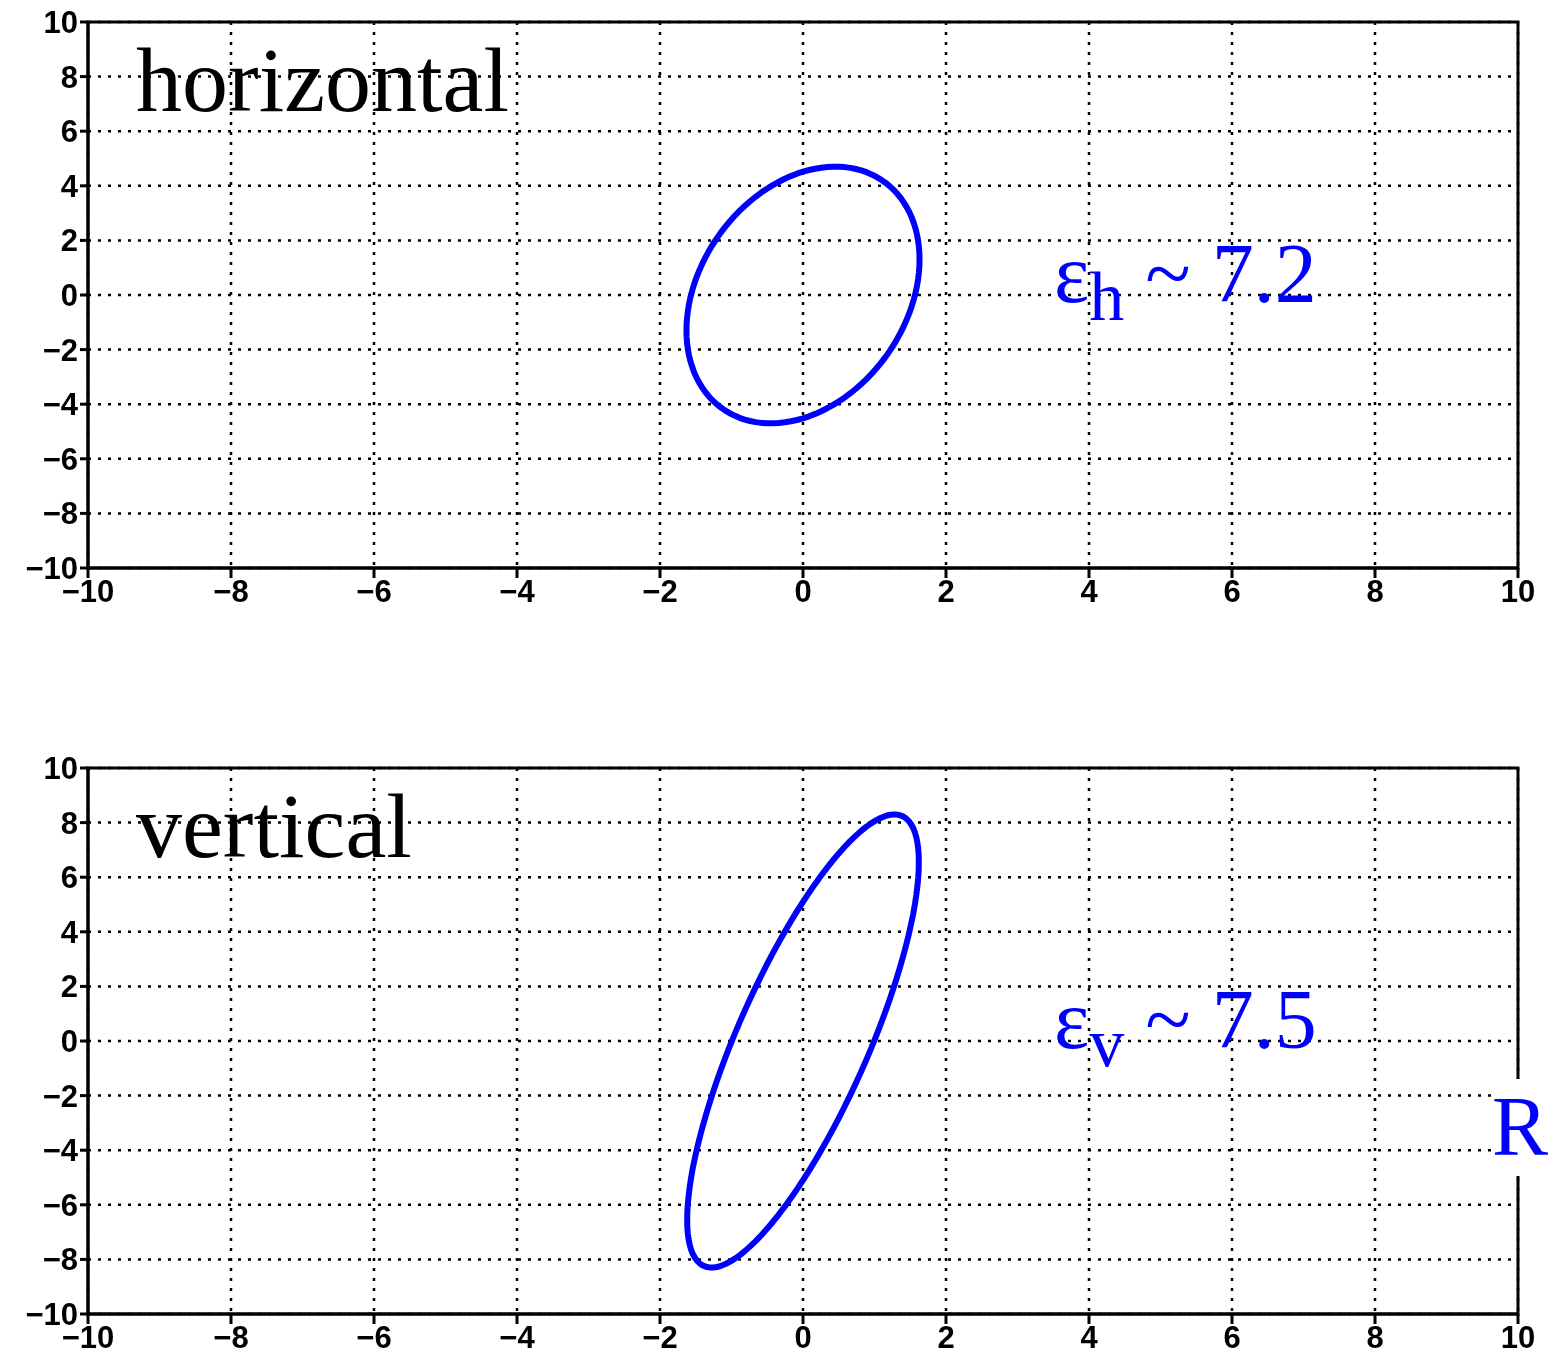  Describe the element at coordinates (1185, 281) in the screenshot. I see `annotation: ε$_{h}$ ~ 7.2` at that location.